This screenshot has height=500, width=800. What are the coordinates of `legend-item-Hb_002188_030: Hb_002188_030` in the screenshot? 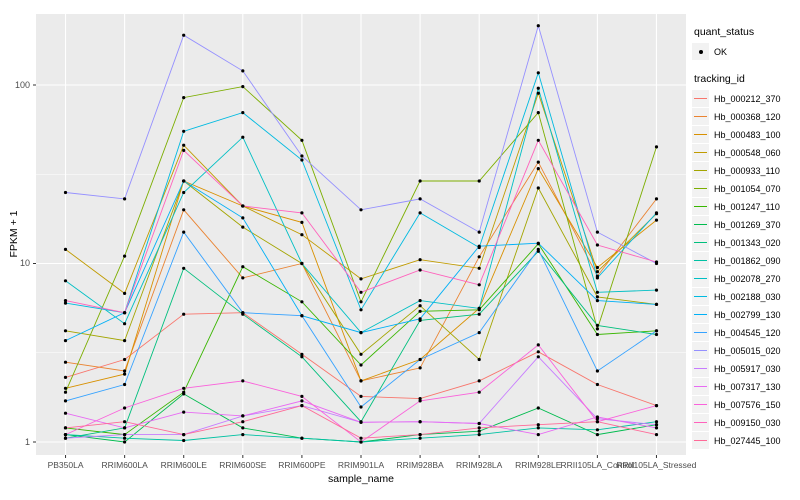 It's located at (745, 296).